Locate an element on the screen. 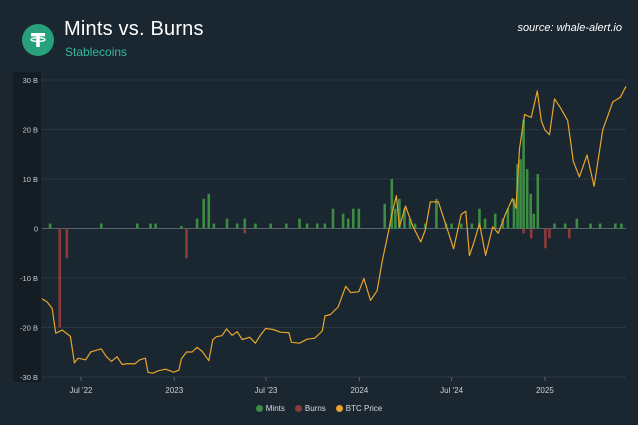 The width and height of the screenshot is (638, 425). x-tick-label: Jul '22 is located at coordinates (81, 390).